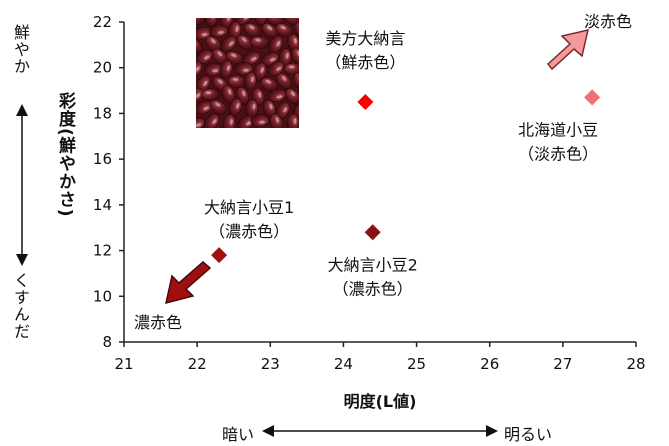 The width and height of the screenshot is (669, 446). What do you see at coordinates (380, 357) in the screenshot?
I see `x-ticks: 21 22 23 24 25 26 27 28` at bounding box center [380, 357].